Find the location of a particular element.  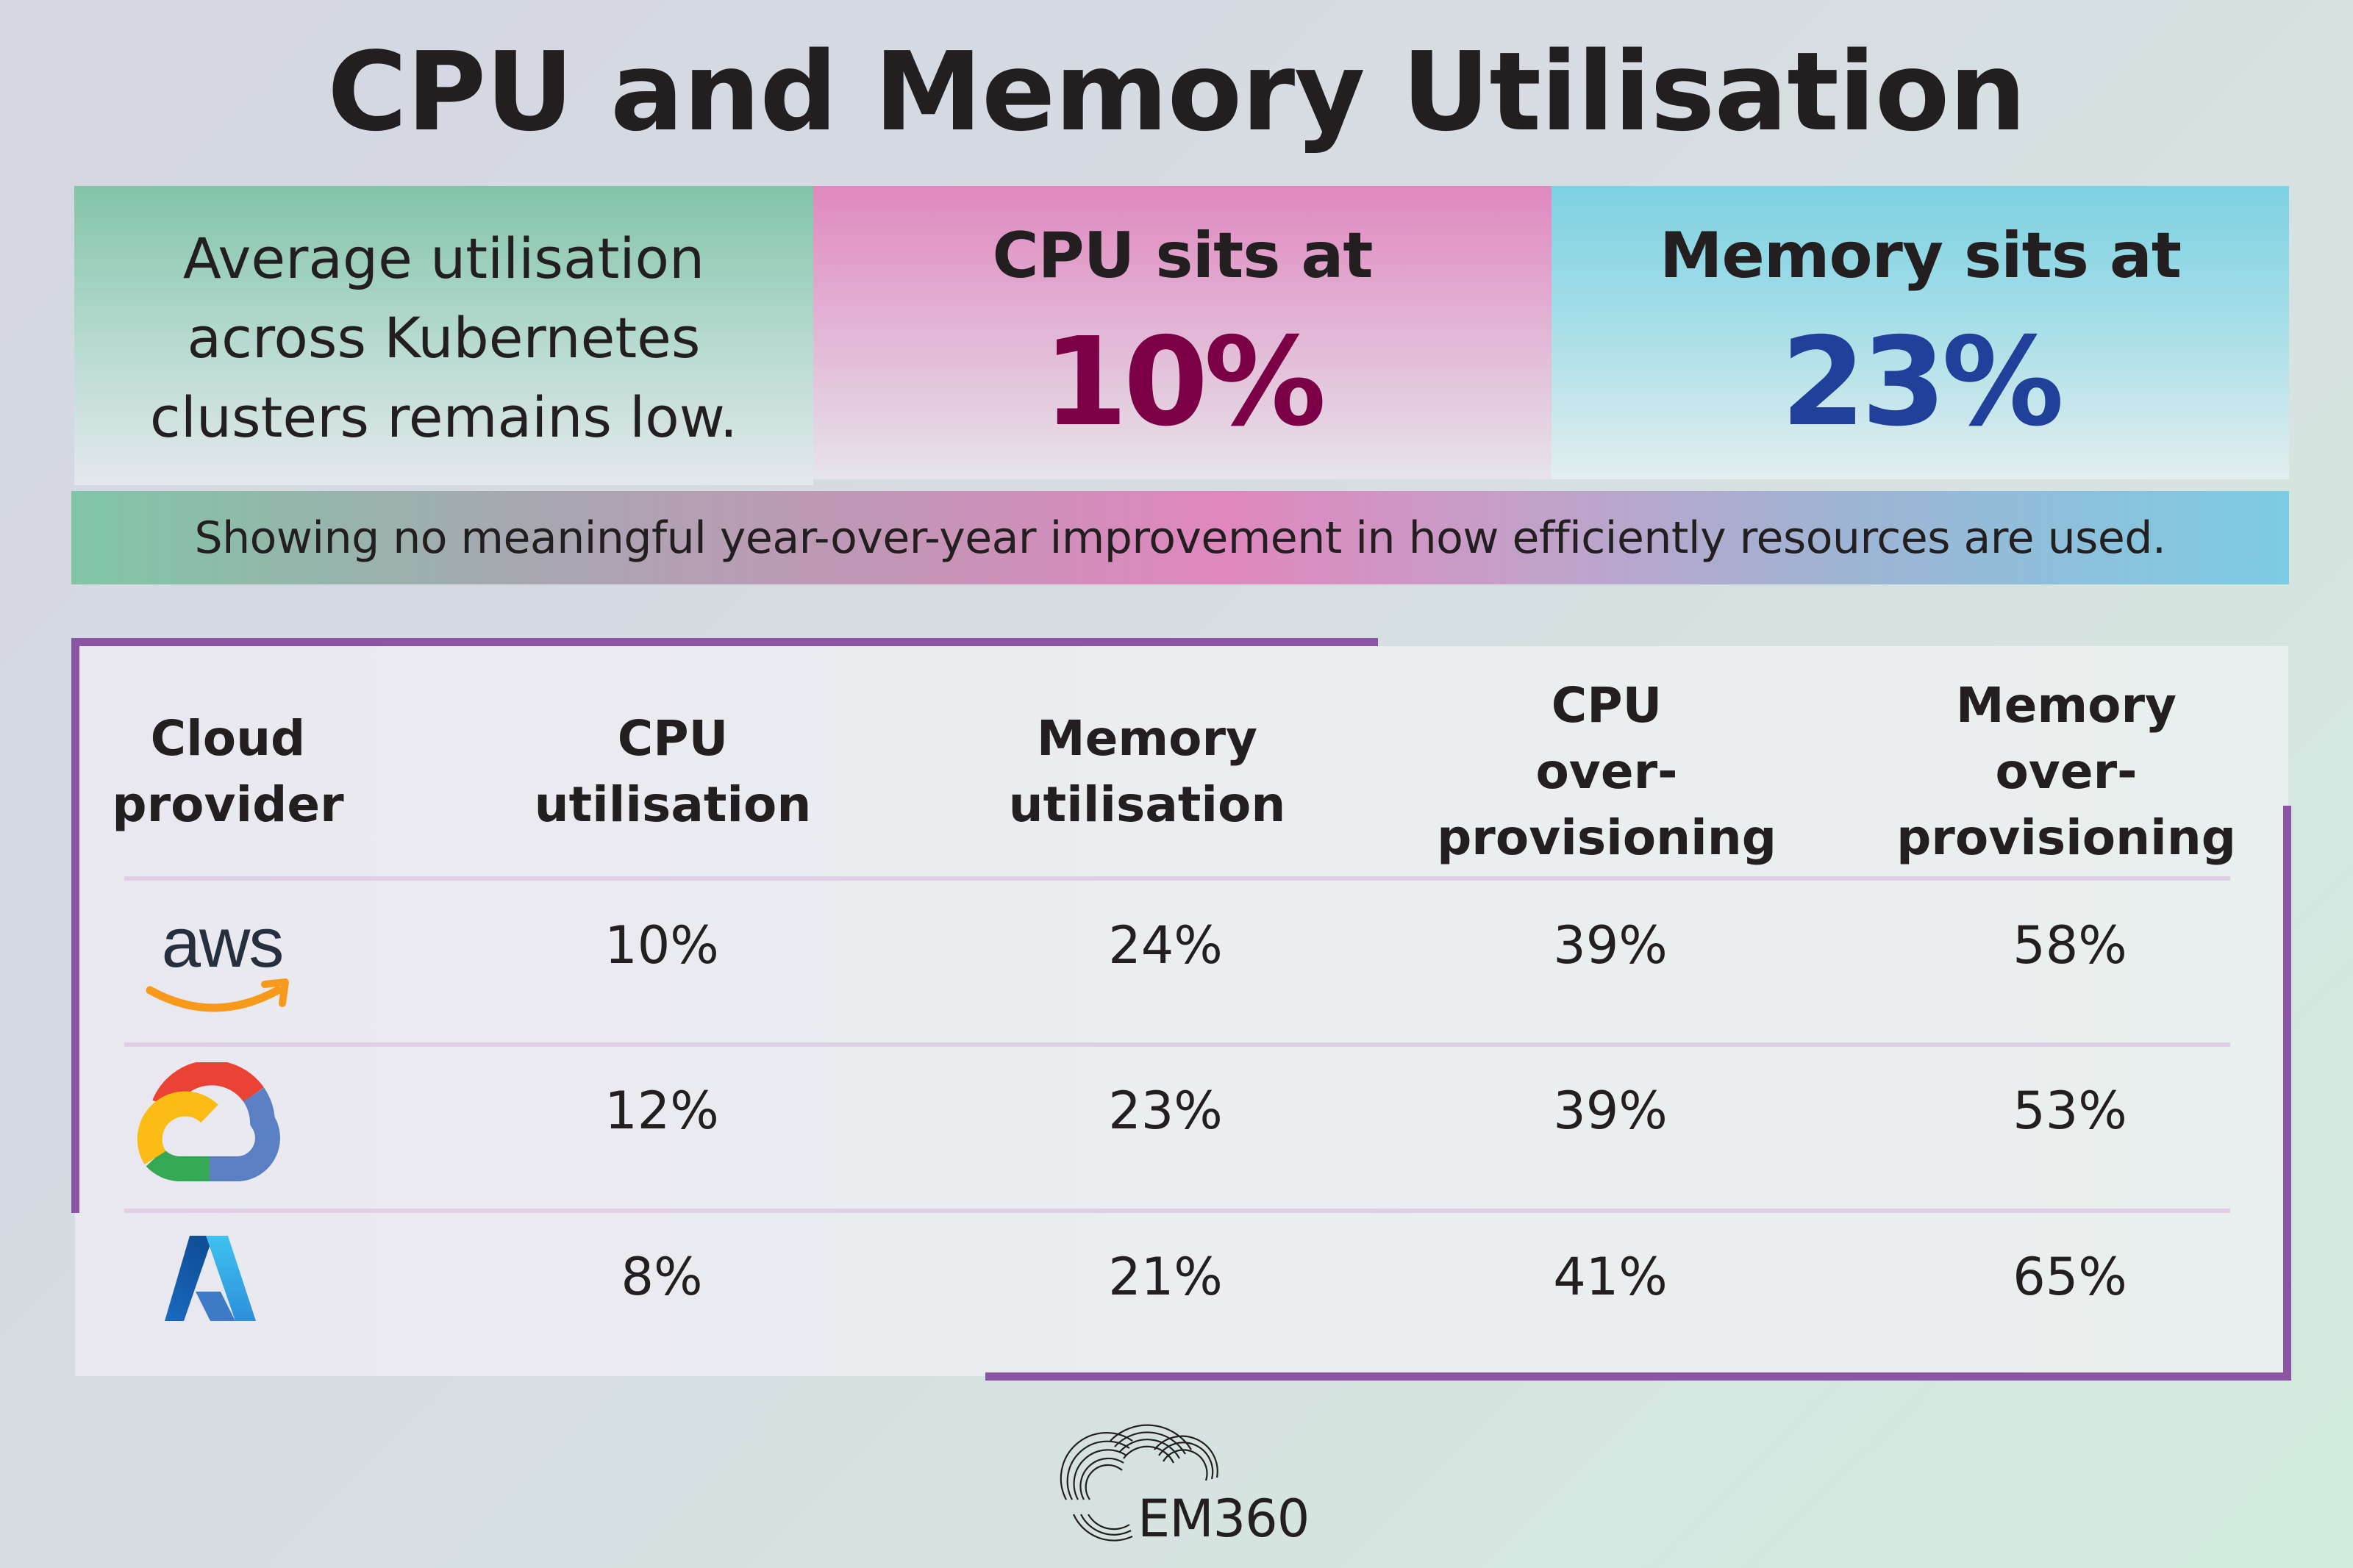

em360-logo-icon is located at coordinates (1180, 1477).